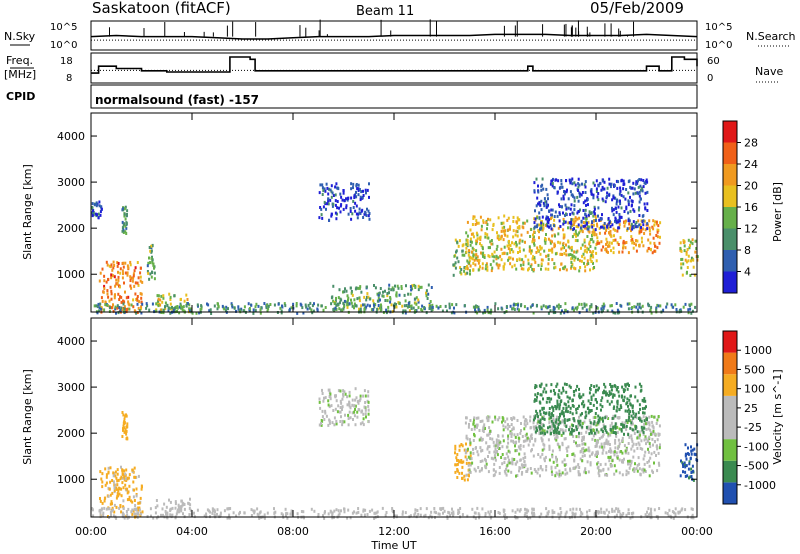 The image size is (800, 554). Describe the element at coordinates (747, 250) in the screenshot. I see `colorbar-tick-label: 8` at that location.